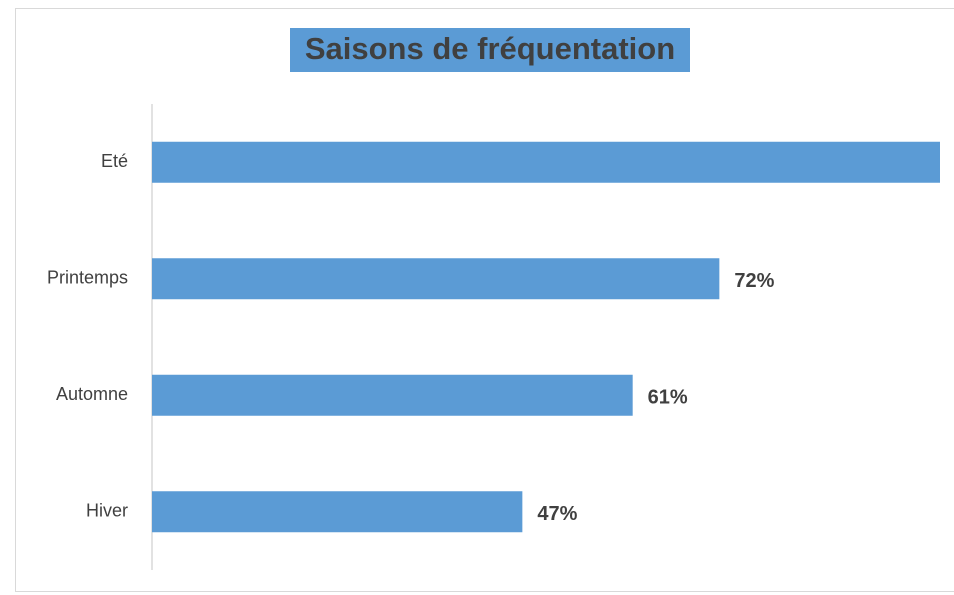  Describe the element at coordinates (87, 278) in the screenshot. I see `category-label: Printemps` at that location.